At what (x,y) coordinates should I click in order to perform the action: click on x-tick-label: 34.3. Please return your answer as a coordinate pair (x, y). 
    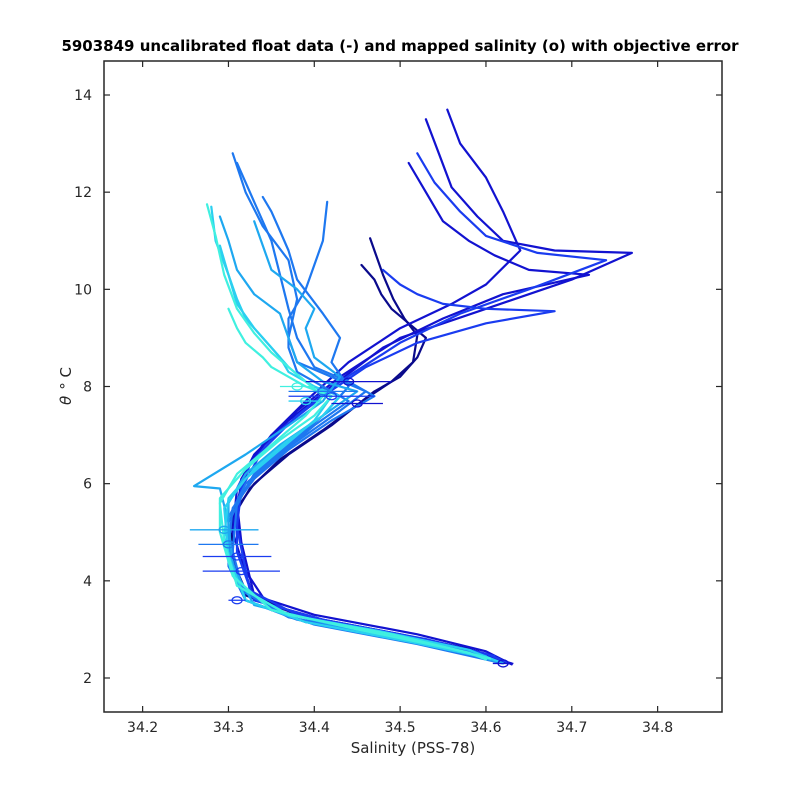
    Looking at the image, I should click on (228, 728).